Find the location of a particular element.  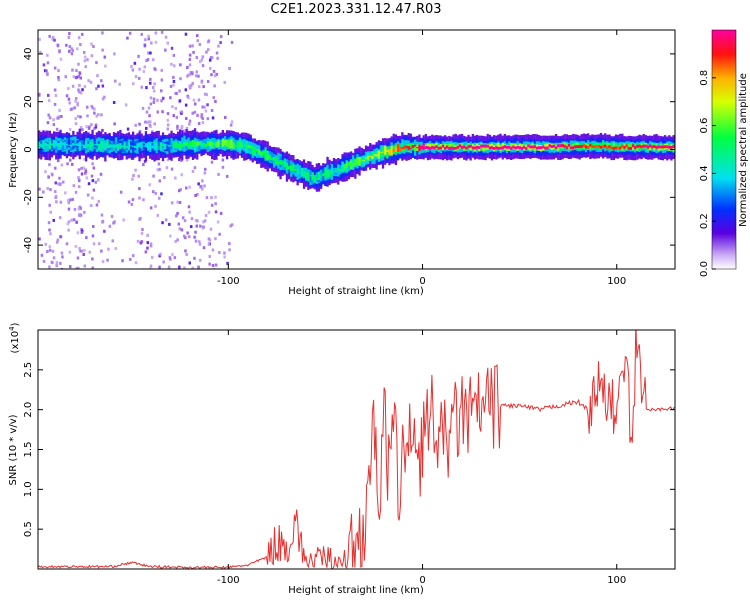

bottom-scale-label: (x104) is located at coordinates (14, 337).